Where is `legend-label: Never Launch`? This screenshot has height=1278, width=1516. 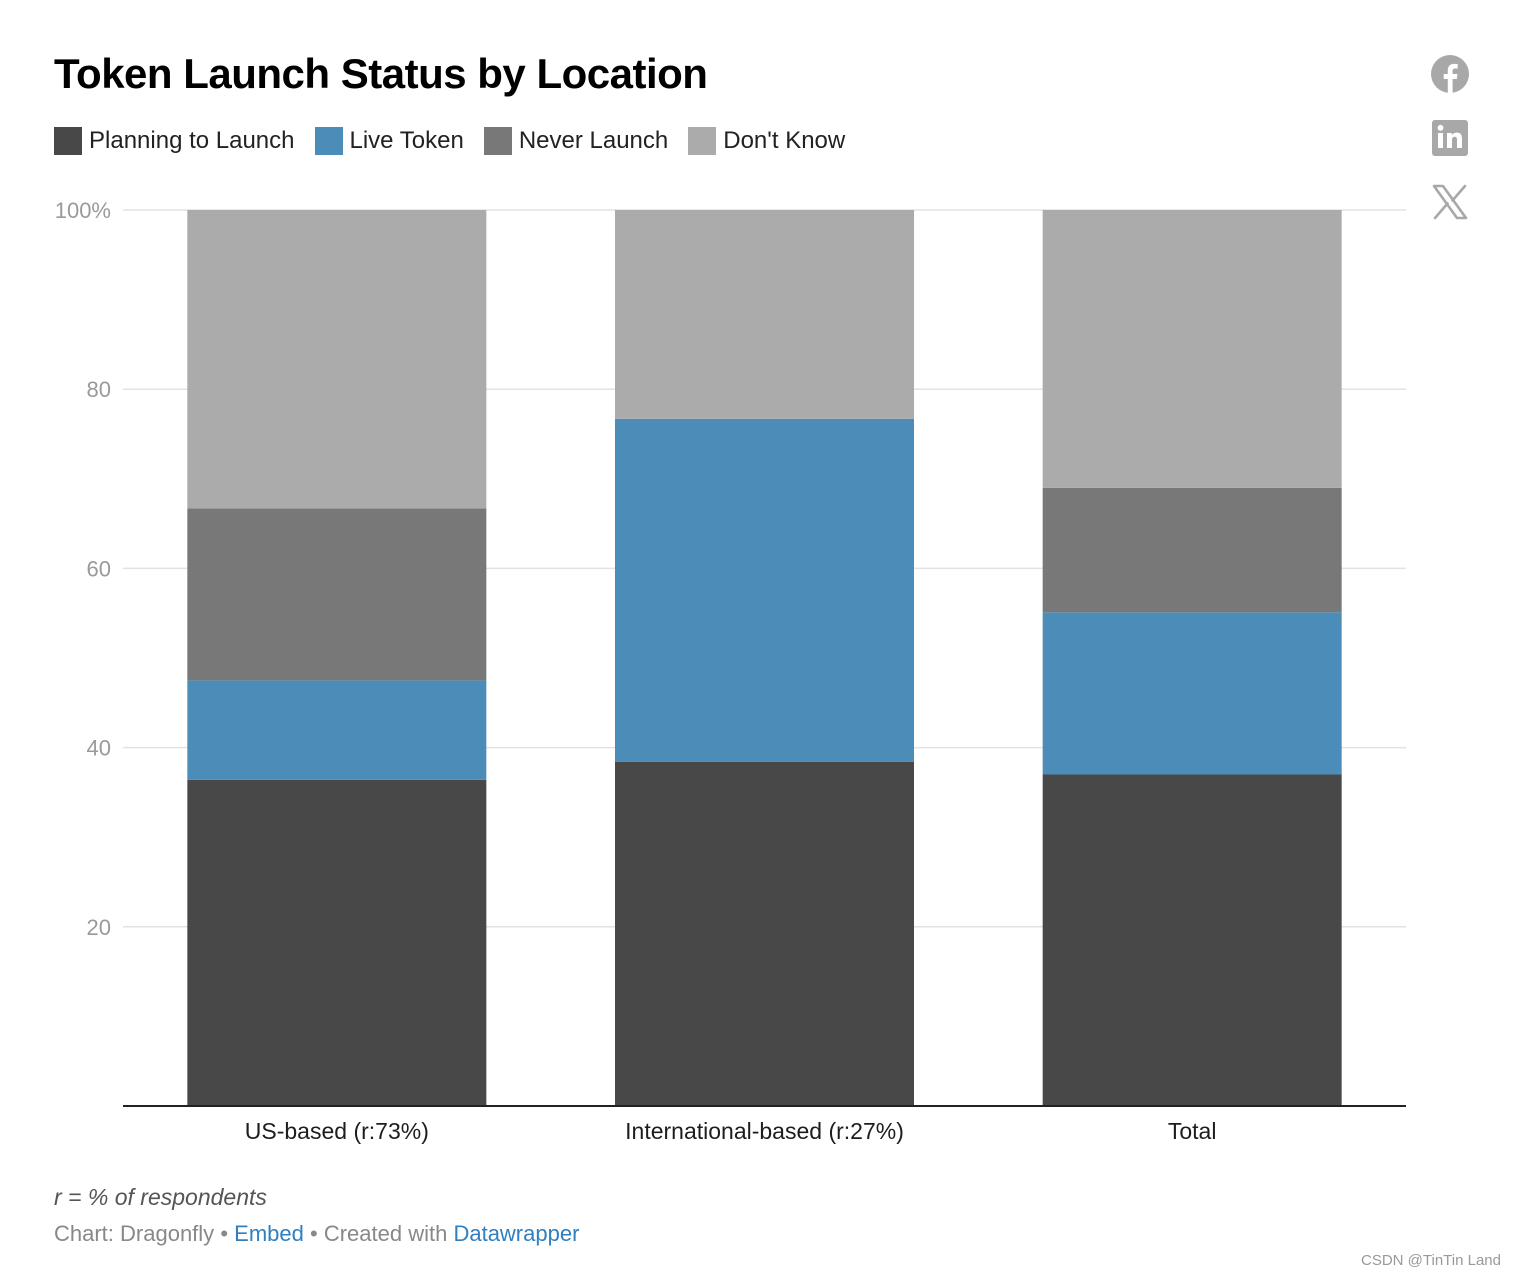 legend-label: Never Launch is located at coordinates (593, 140).